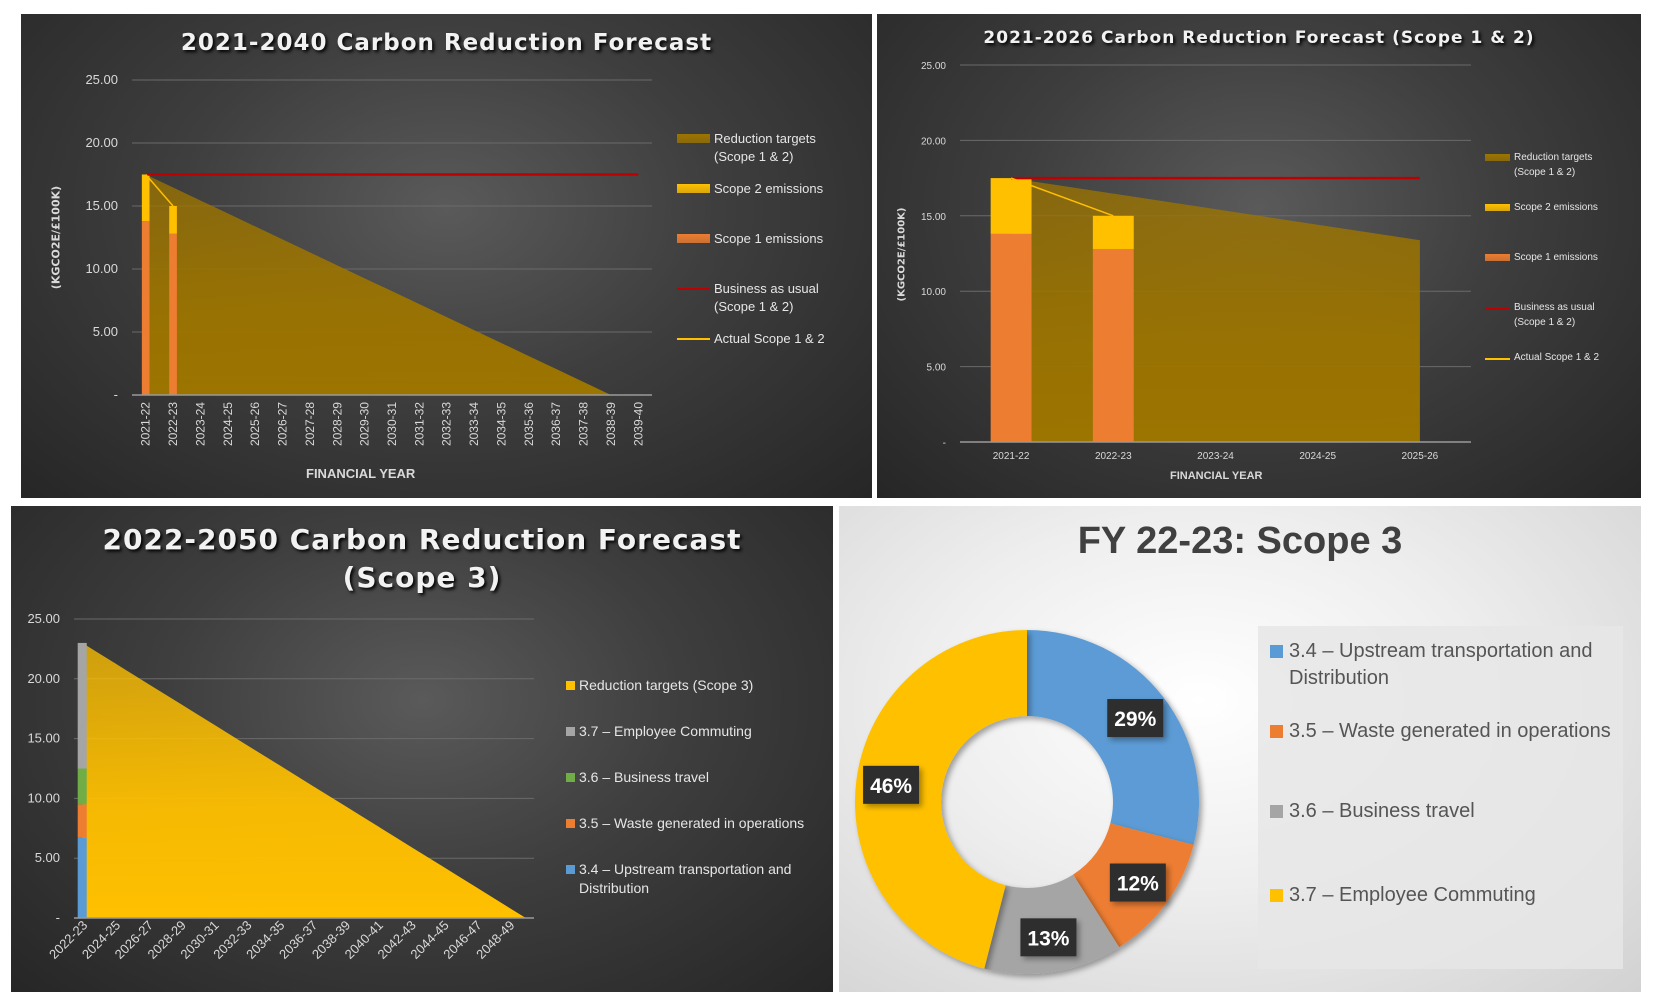 The height and width of the screenshot is (995, 1655). Describe the element at coordinates (529, 424) in the screenshot. I see `x-tick-label: 2035-36` at that location.